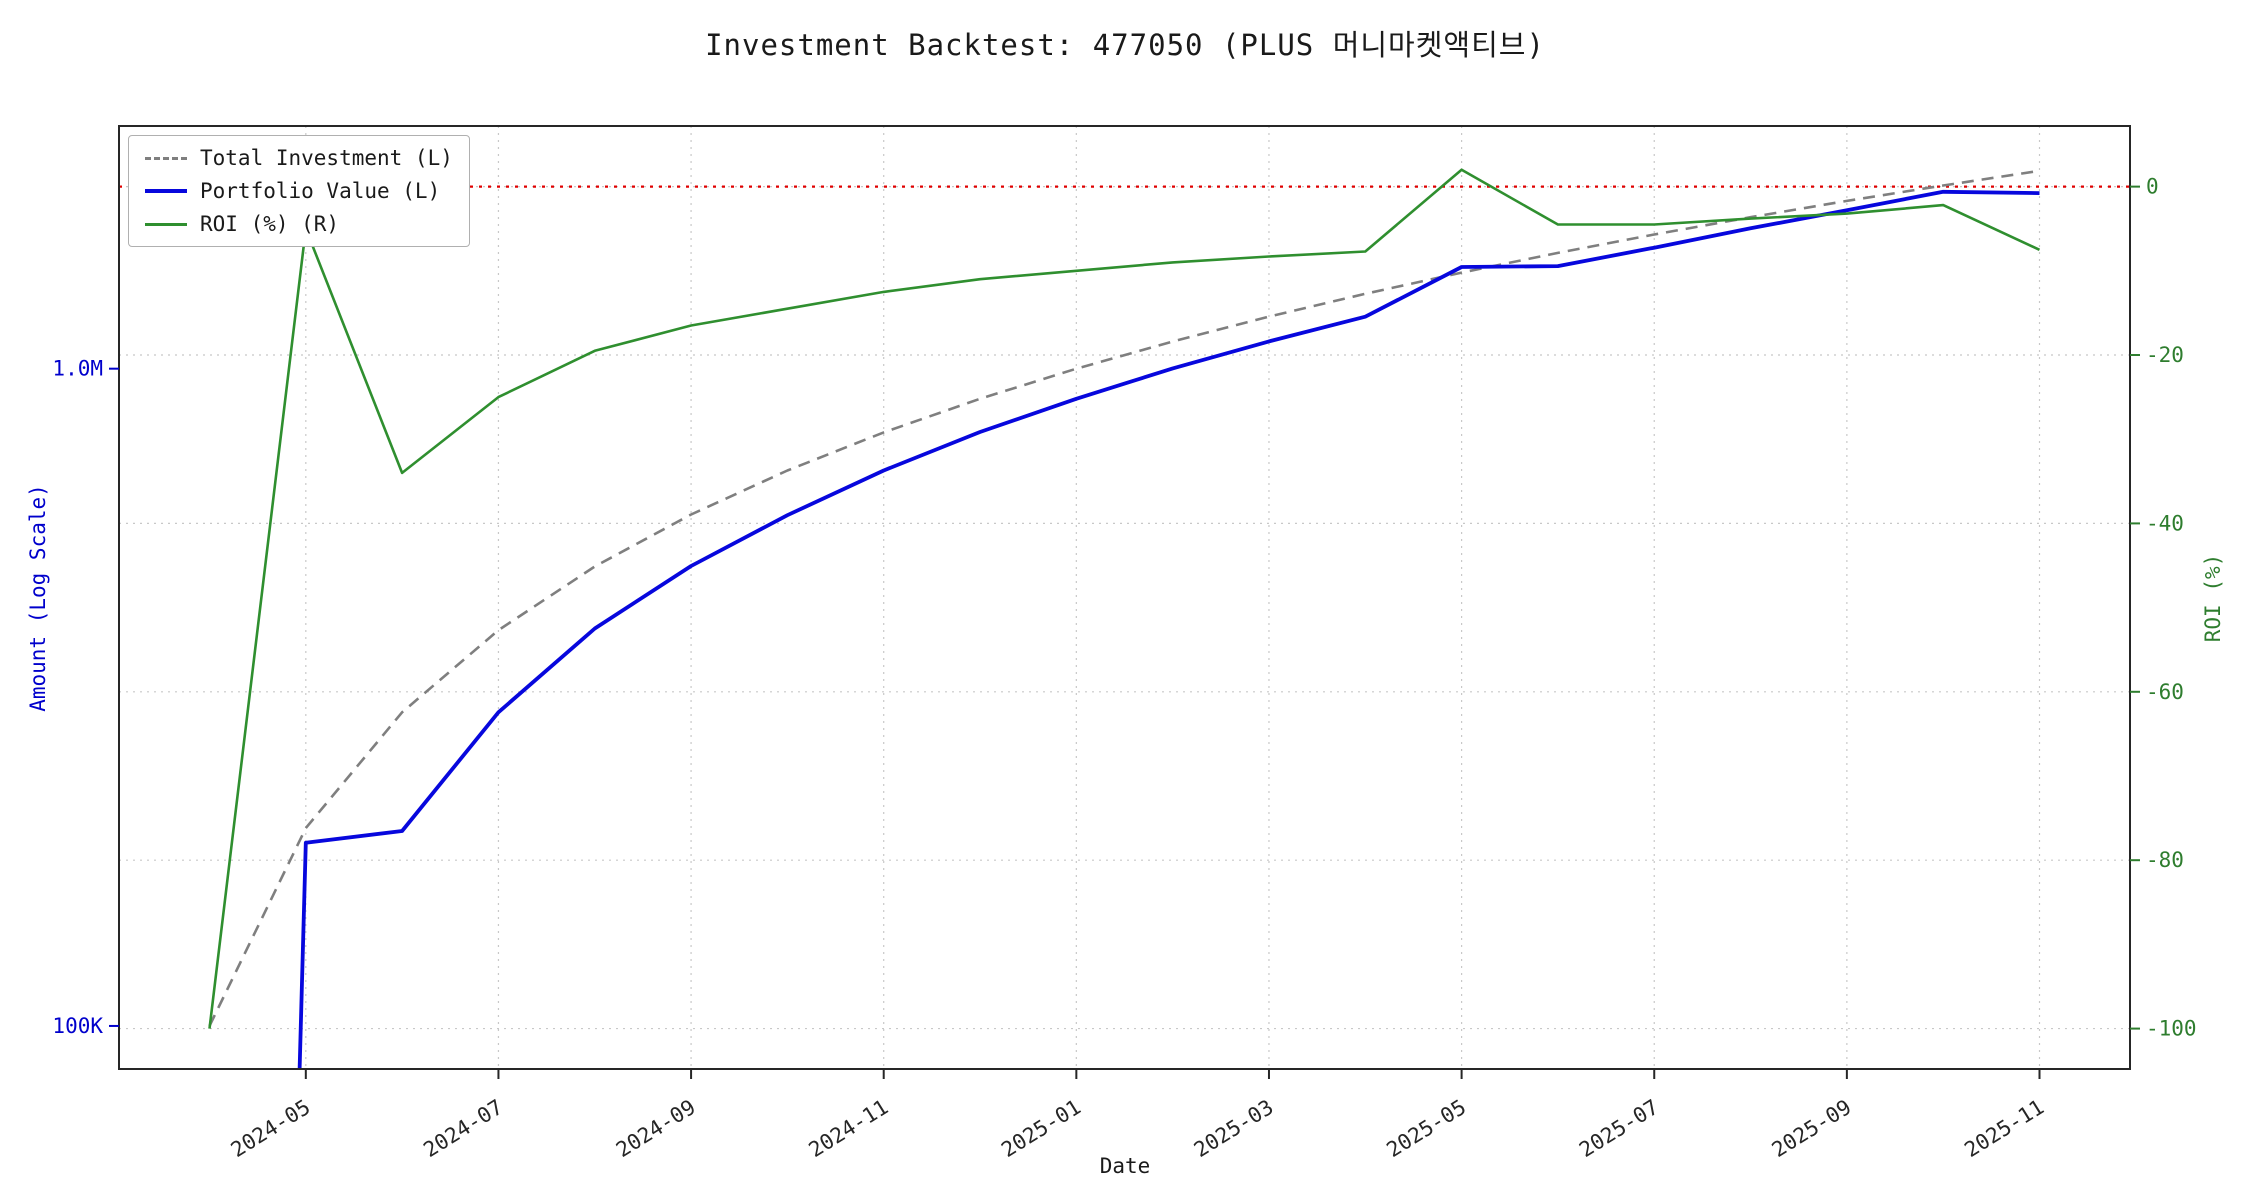  I want to click on left-tick-label: 100K, so click(77, 1026).